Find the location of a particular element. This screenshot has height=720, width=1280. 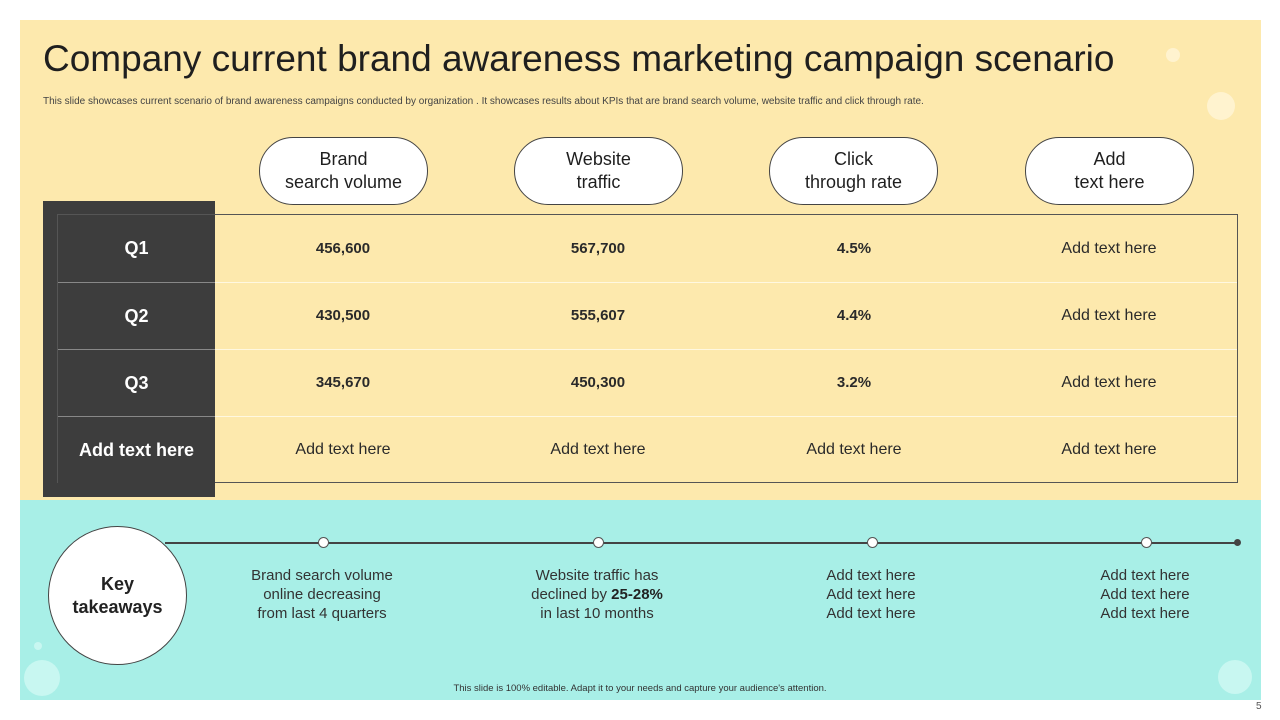

takeaway-line: Website traffic has is located at coordinates (597, 575).